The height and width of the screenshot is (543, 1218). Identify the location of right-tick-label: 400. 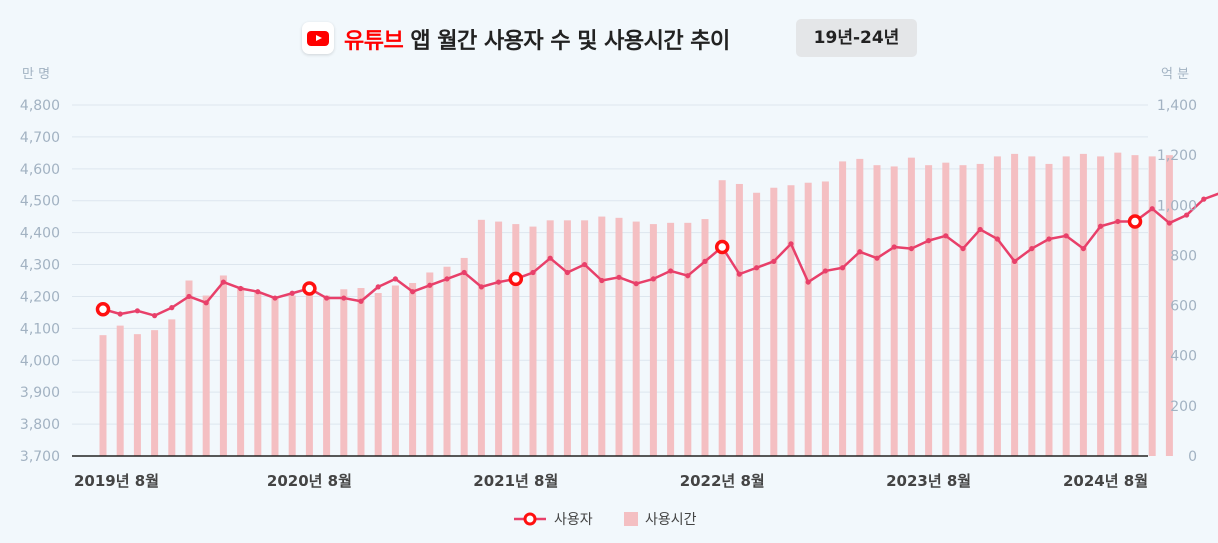
(1183, 357).